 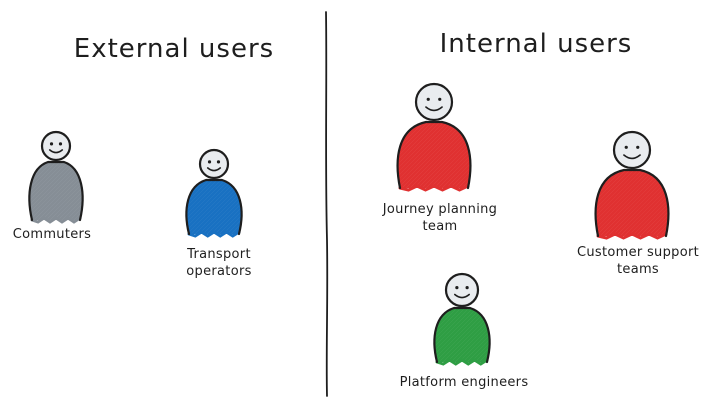 I want to click on label-line: Platform engineers, so click(x=464, y=382).